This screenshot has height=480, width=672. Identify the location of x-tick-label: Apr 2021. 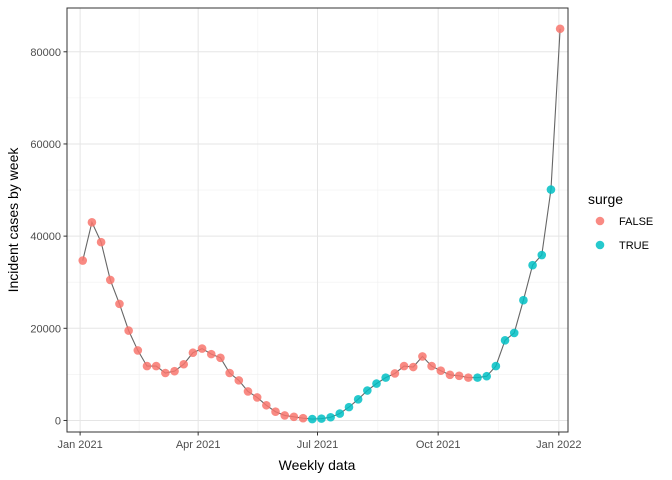
(198, 445).